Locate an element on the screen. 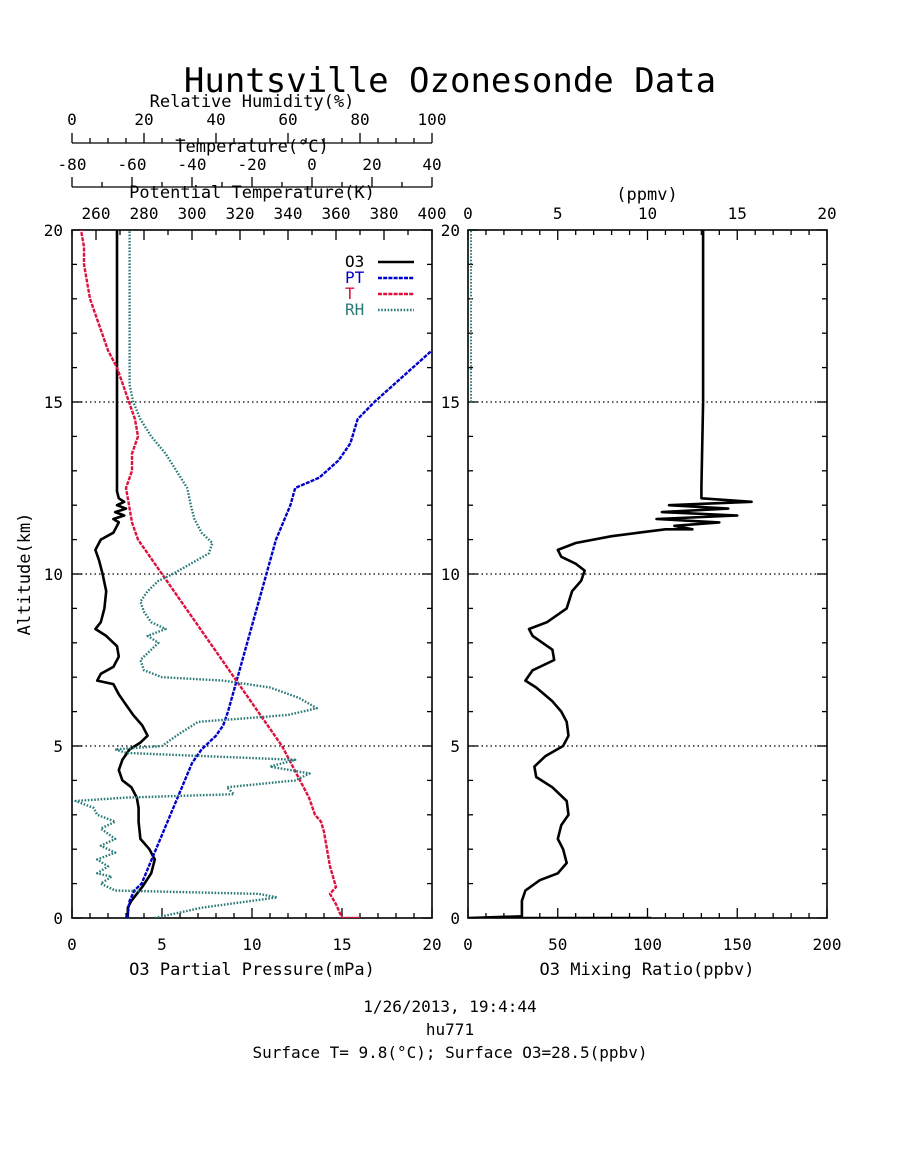 The height and width of the screenshot is (1150, 900). legend-label-rh: RH is located at coordinates (354, 309).